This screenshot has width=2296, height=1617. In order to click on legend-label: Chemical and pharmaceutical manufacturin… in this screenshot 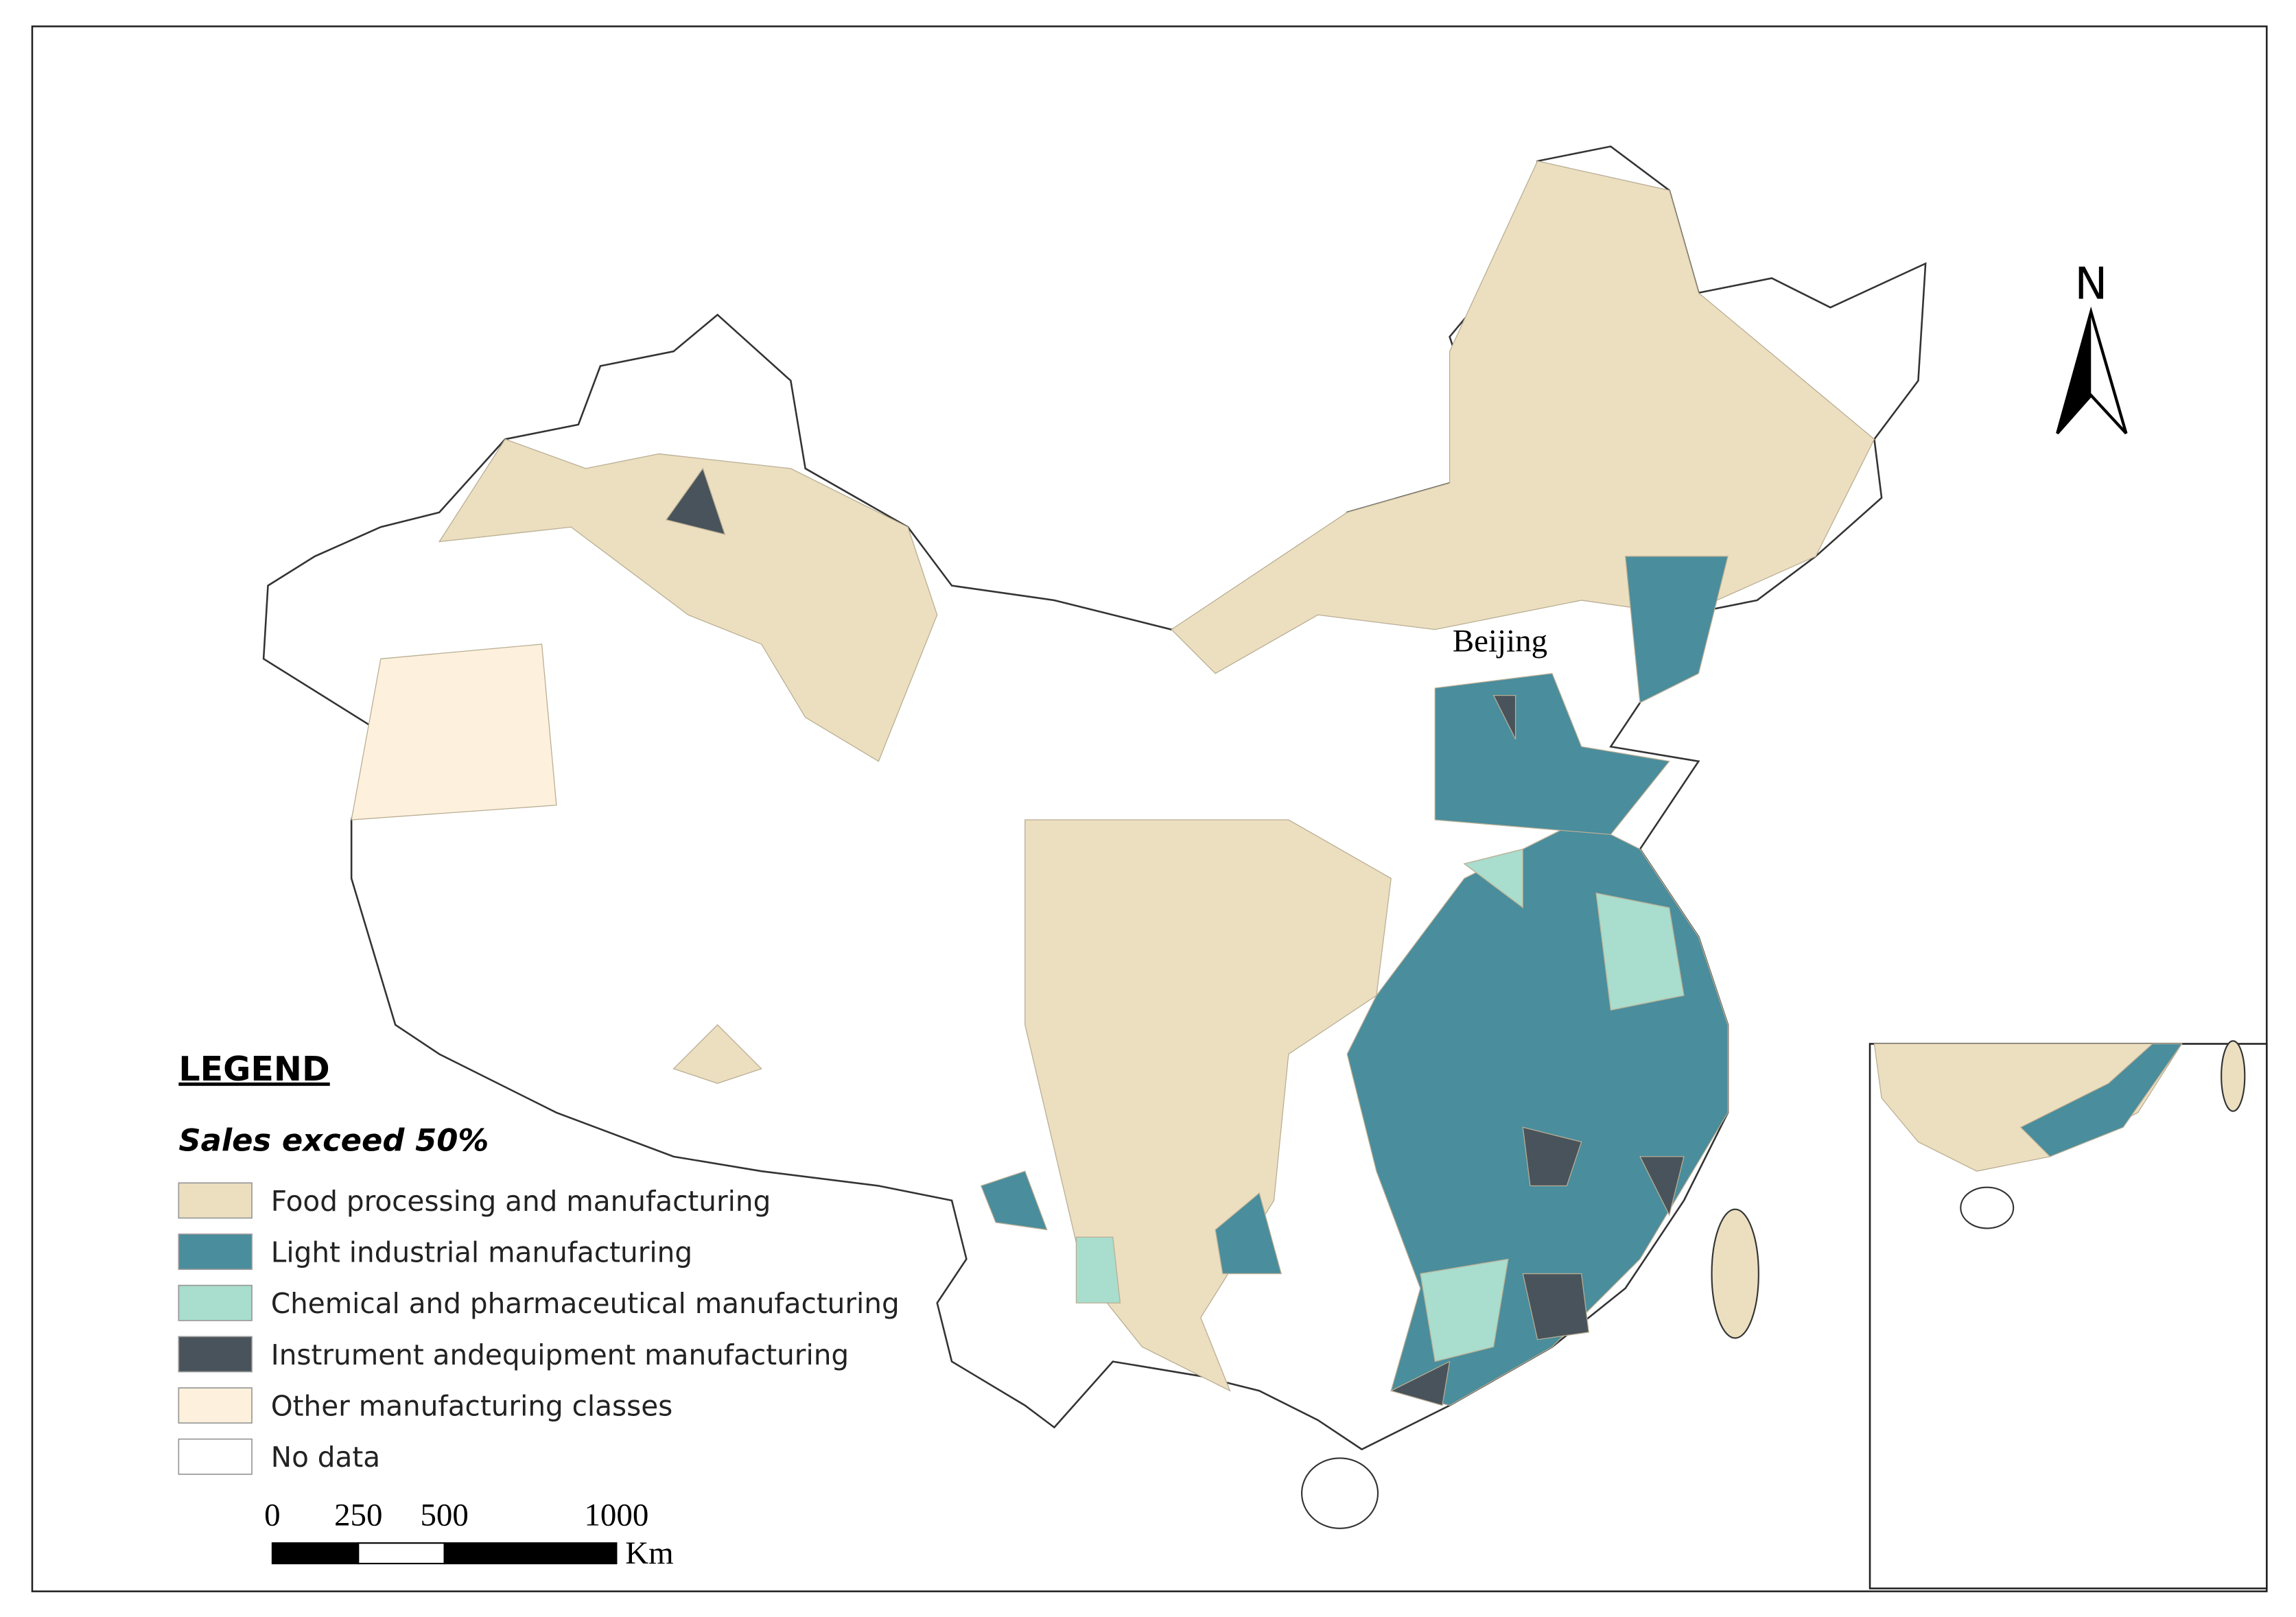, I will do `click(585, 1303)`.